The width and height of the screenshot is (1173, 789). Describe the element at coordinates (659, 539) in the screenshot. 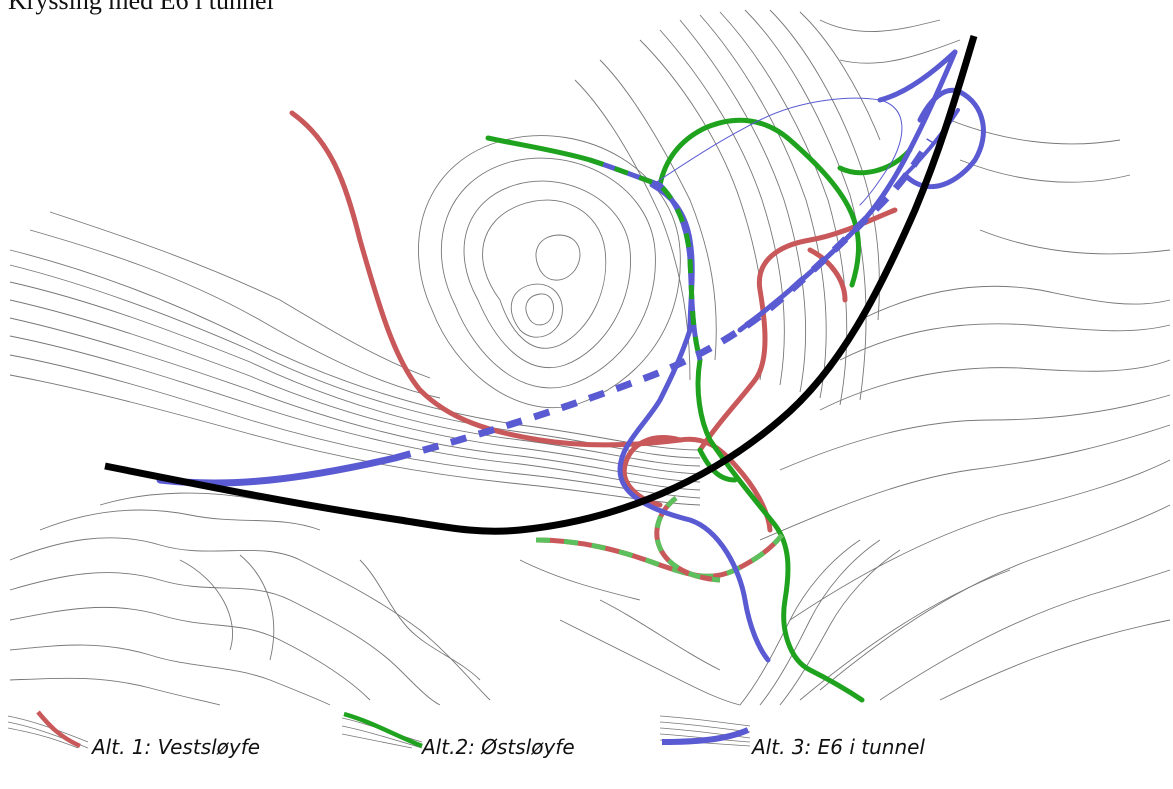

I see `shared-alt1-alt2-segments` at that location.